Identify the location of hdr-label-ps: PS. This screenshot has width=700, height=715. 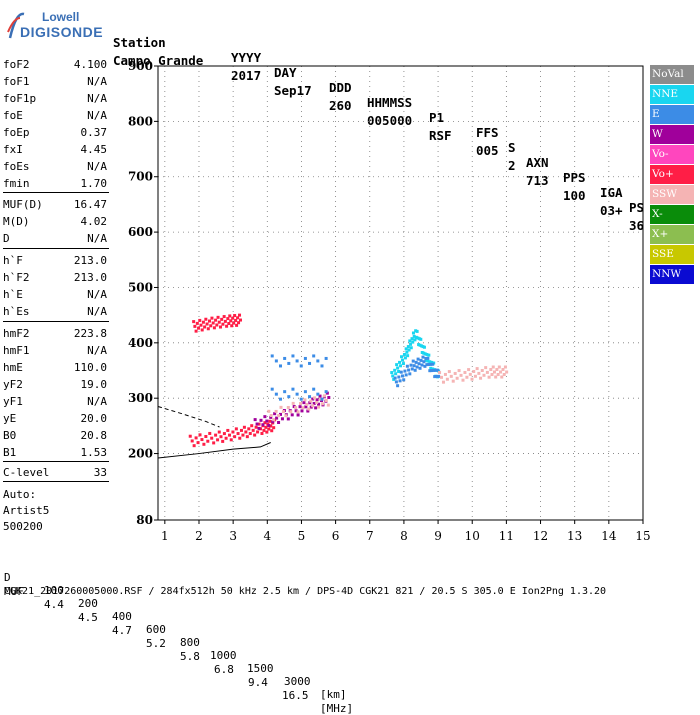
(637, 207).